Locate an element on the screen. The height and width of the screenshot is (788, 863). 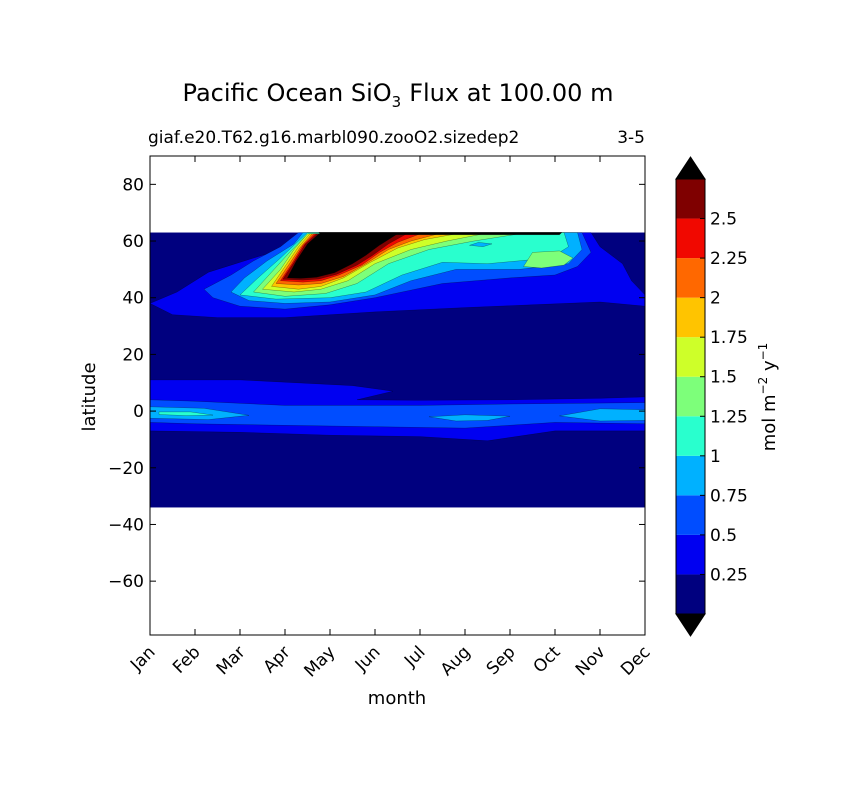
x-tick-label: Aug is located at coordinates (456, 661).